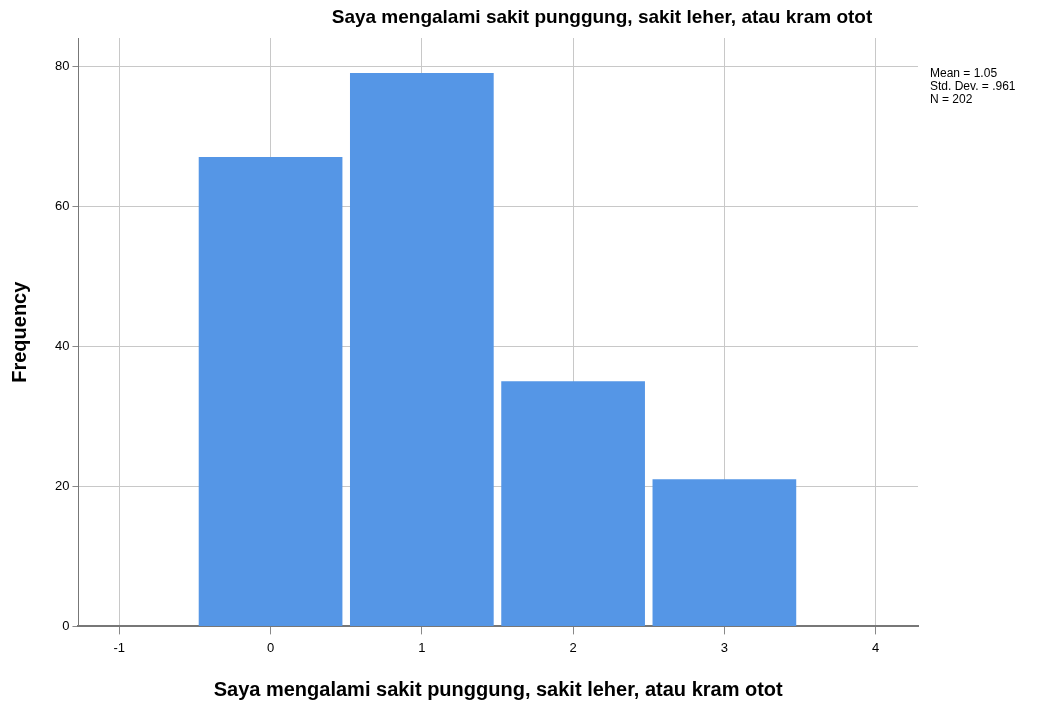 The height and width of the screenshot is (710, 1051). What do you see at coordinates (18, 331) in the screenshot?
I see `y-axis-title: Frequency` at bounding box center [18, 331].